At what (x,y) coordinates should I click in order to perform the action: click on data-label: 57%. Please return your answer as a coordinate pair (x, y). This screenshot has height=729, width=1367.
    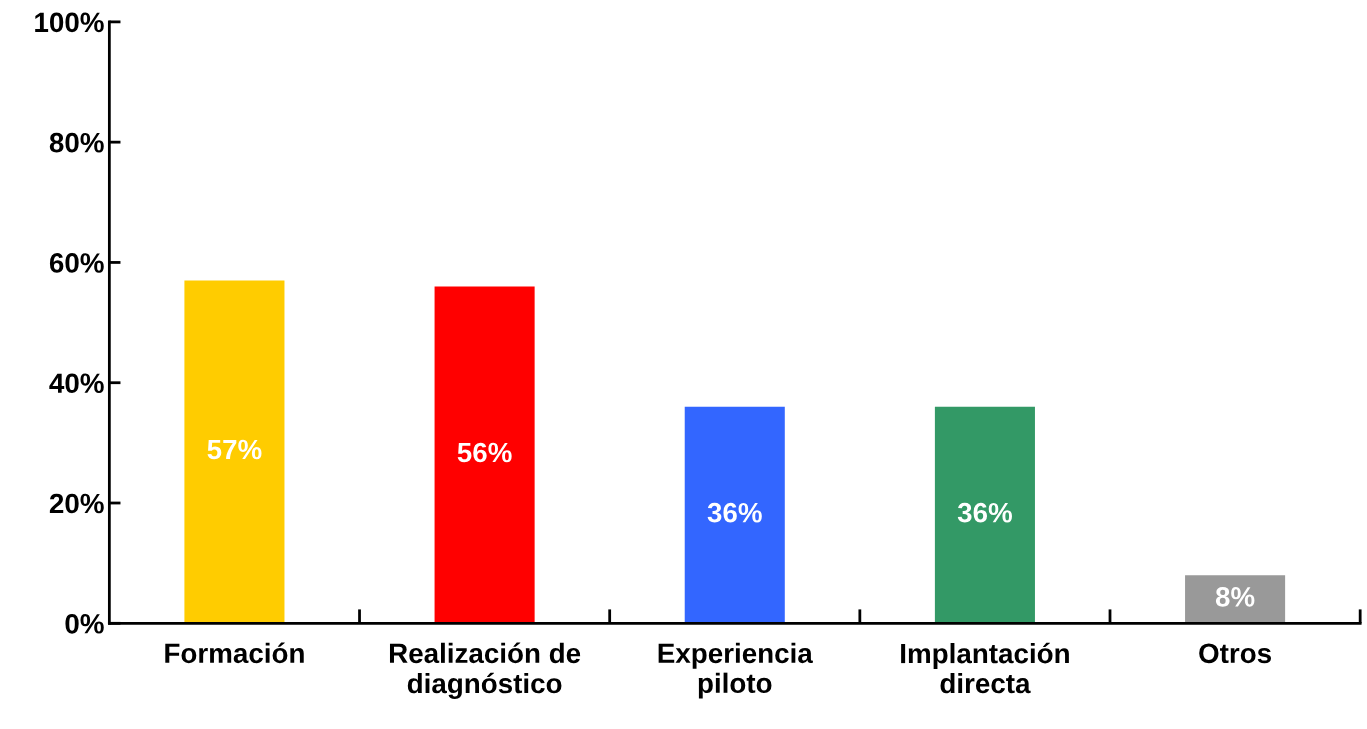
    Looking at the image, I should click on (234, 449).